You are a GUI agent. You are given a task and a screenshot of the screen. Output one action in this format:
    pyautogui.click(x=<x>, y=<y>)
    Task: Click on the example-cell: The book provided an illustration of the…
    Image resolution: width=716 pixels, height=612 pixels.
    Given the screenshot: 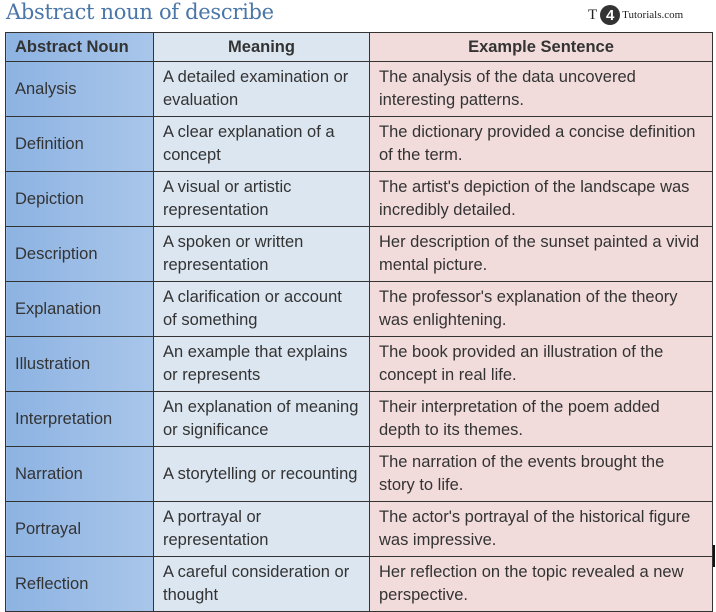 What is the action you would take?
    pyautogui.click(x=541, y=364)
    